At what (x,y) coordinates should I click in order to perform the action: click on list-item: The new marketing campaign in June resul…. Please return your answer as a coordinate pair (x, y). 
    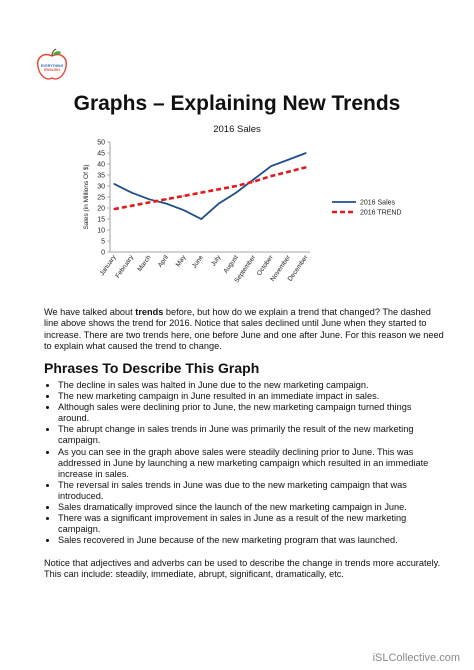
    Looking at the image, I should click on (248, 396).